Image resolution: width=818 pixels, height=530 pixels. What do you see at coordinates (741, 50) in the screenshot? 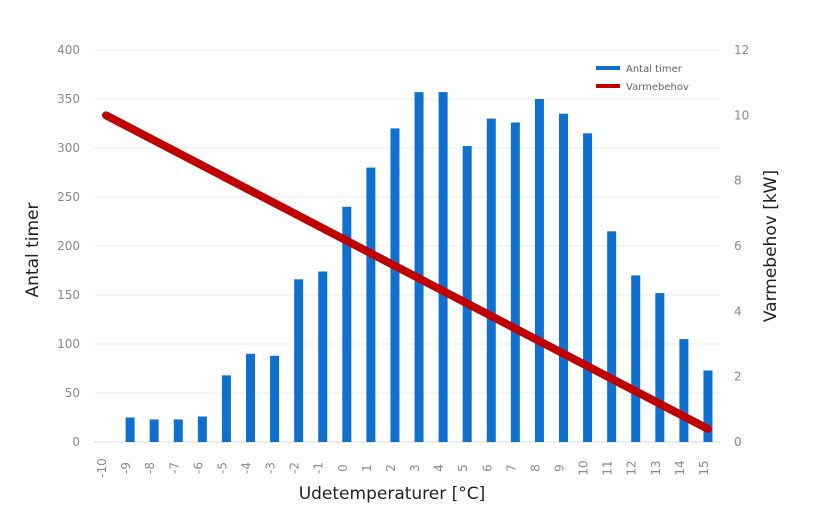
I see `right-tick-label: 12` at bounding box center [741, 50].